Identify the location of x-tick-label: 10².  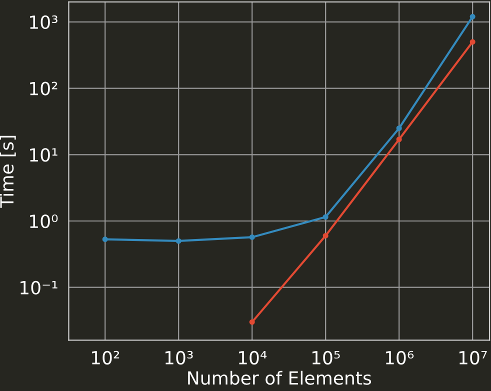
(106, 357).